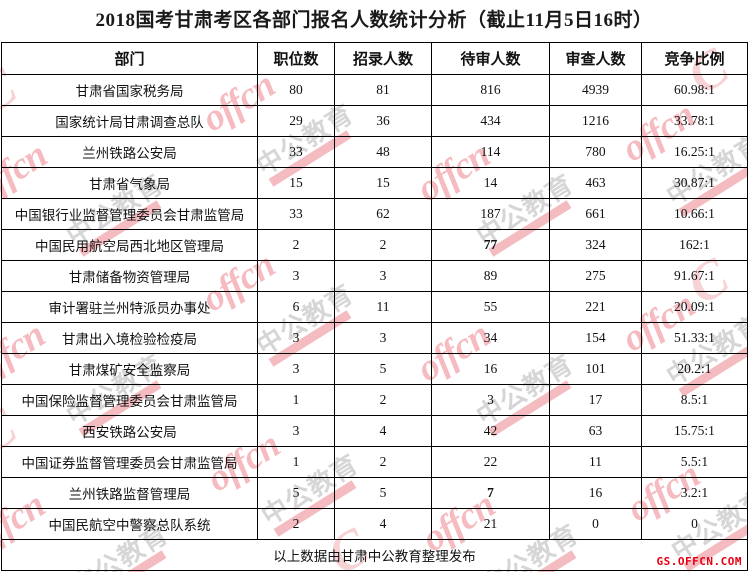 Image resolution: width=748 pixels, height=572 pixels. What do you see at coordinates (595, 524) in the screenshot?
I see `cell-reviewed: 0` at bounding box center [595, 524].